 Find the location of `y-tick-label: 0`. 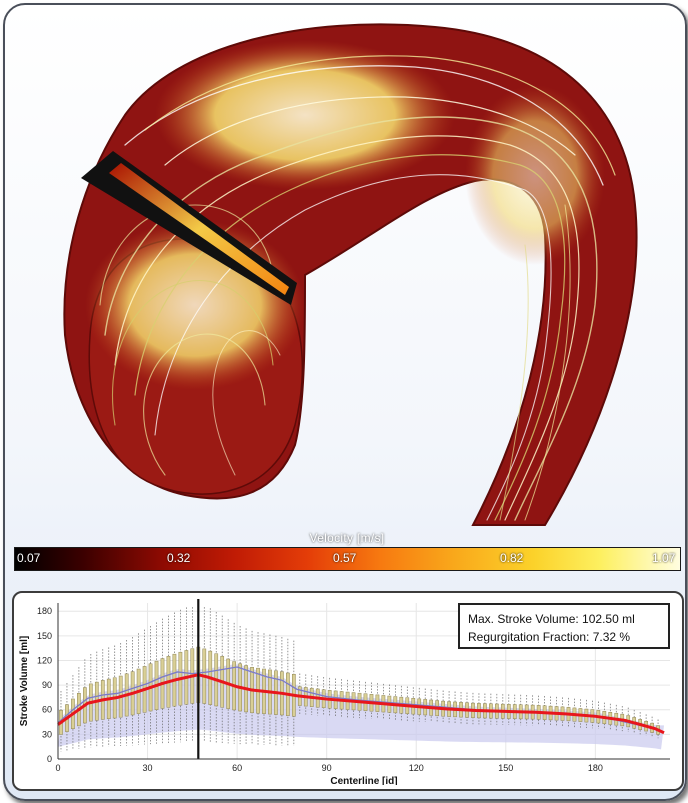

y-tick-label: 0 is located at coordinates (49, 759).